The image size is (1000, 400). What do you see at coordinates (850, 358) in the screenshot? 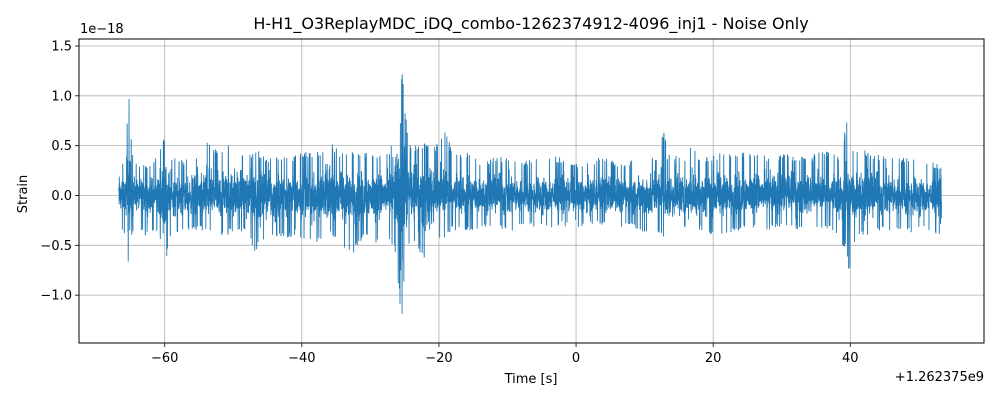
I see `x-tick-label: 40` at bounding box center [850, 358].